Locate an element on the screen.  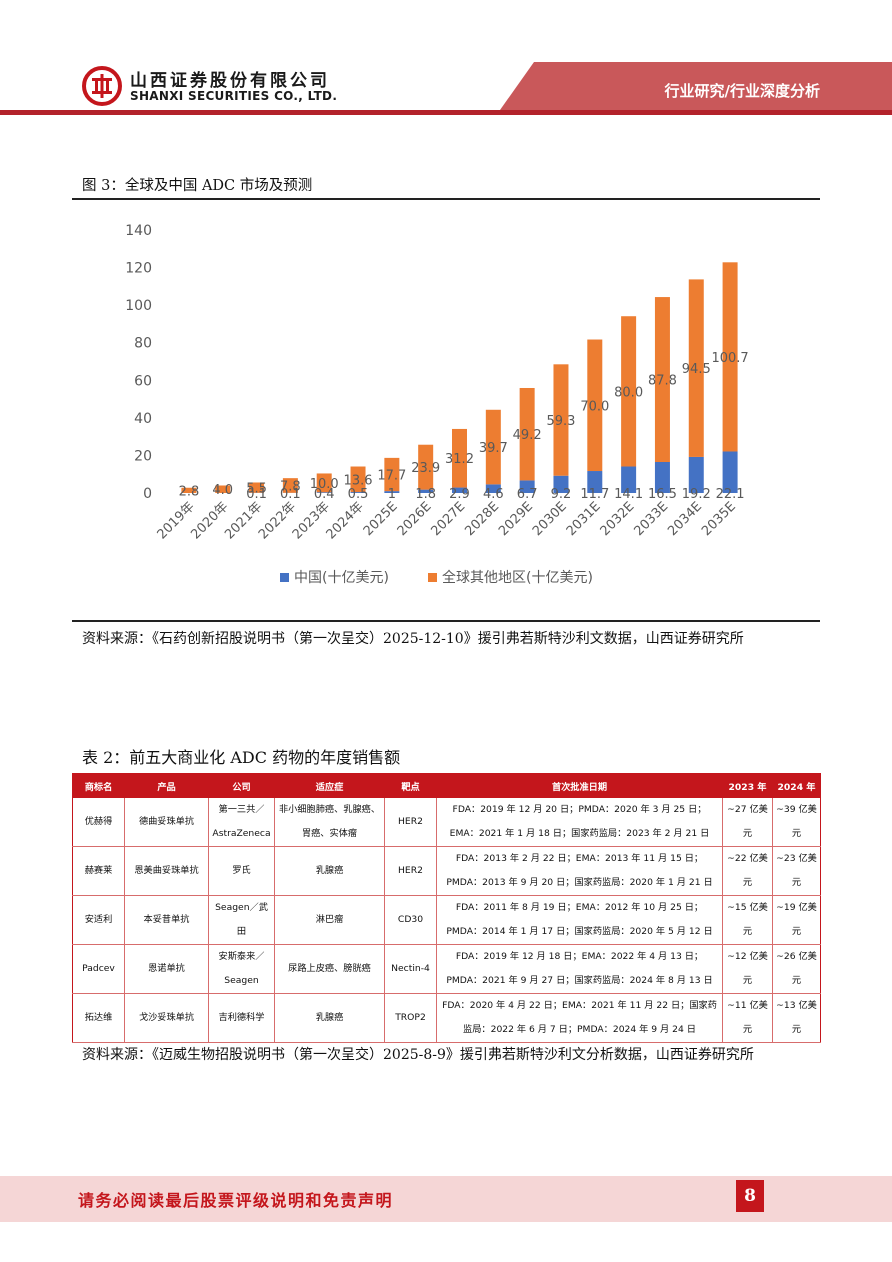
legend-swatch-rest-of-world is located at coordinates (432, 577).